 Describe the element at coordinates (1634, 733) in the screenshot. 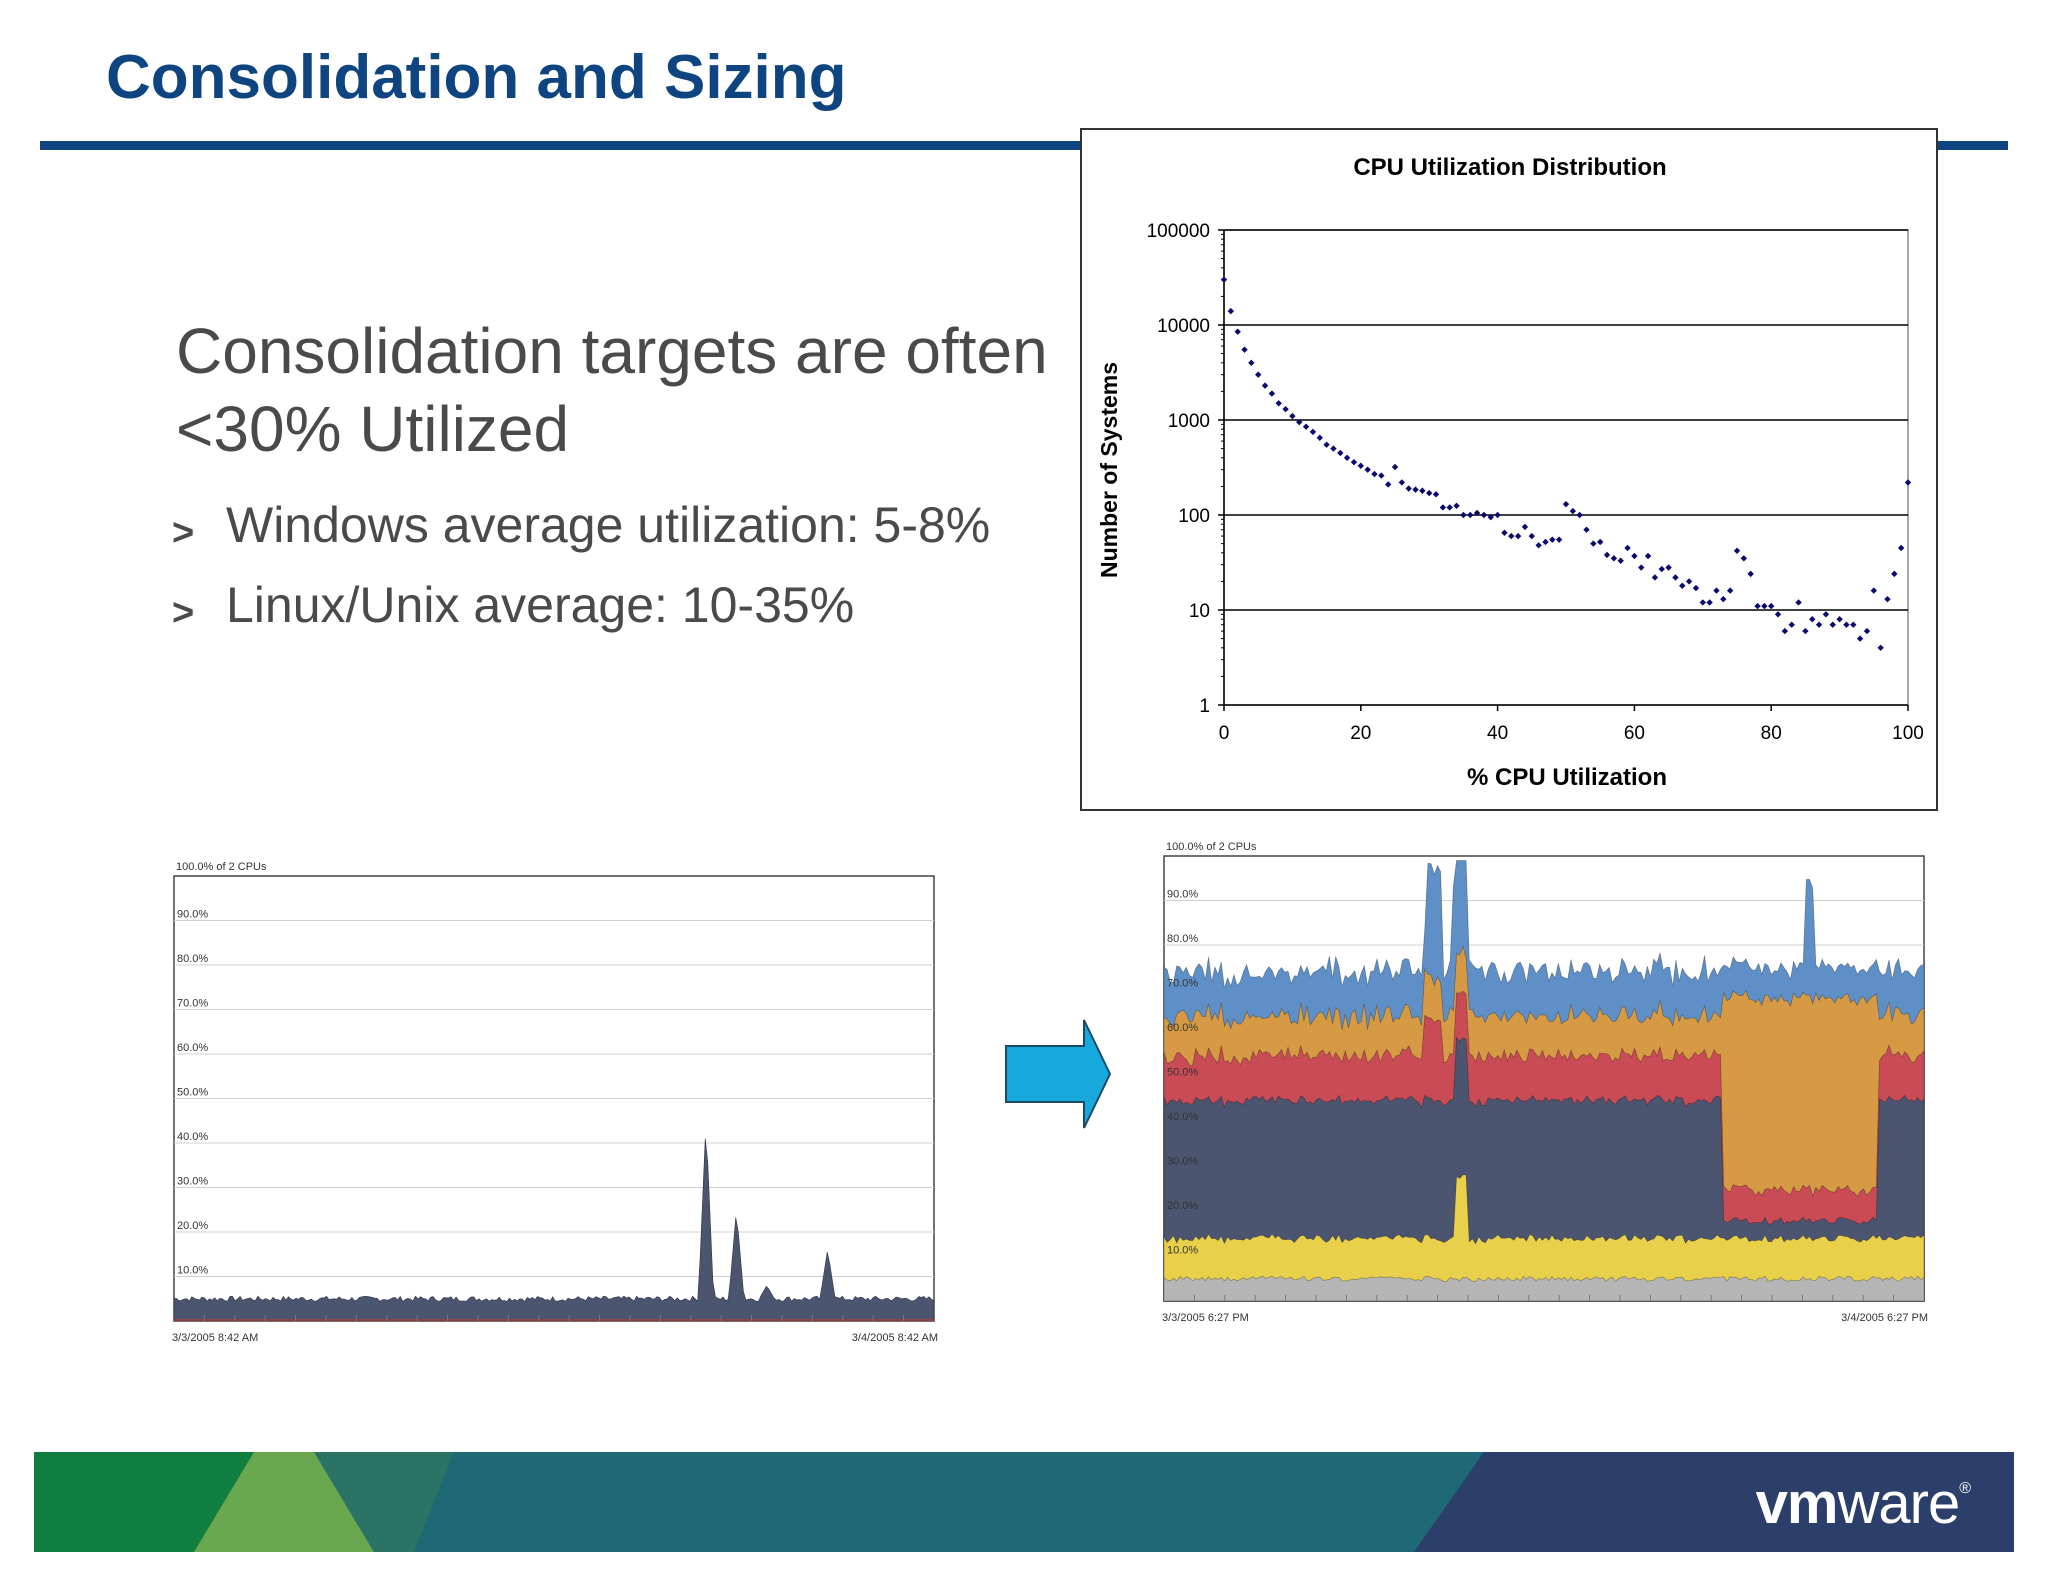

I see `x-tick-label: 60` at that location.